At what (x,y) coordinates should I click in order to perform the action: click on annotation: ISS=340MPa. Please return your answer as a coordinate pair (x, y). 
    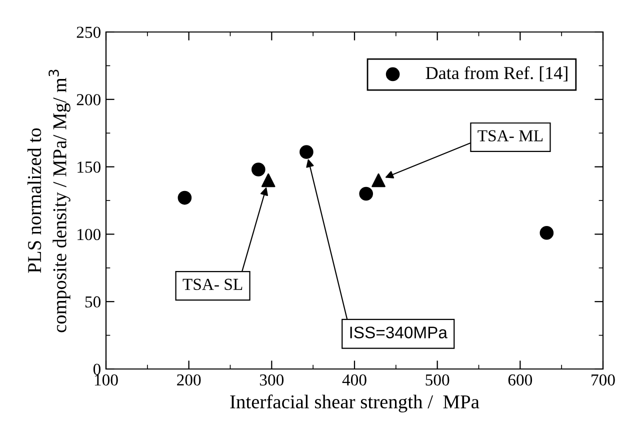
    Looking at the image, I should click on (399, 332).